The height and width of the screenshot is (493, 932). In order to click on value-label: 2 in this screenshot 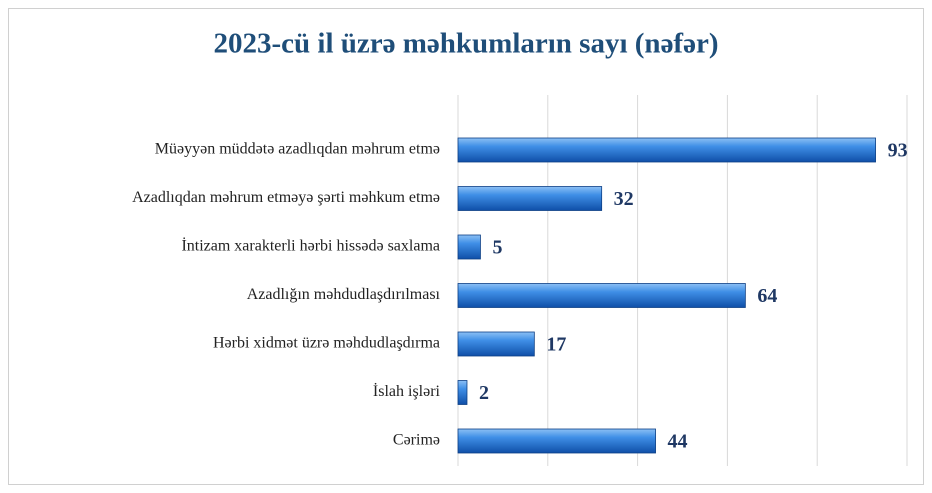, I will do `click(484, 393)`.